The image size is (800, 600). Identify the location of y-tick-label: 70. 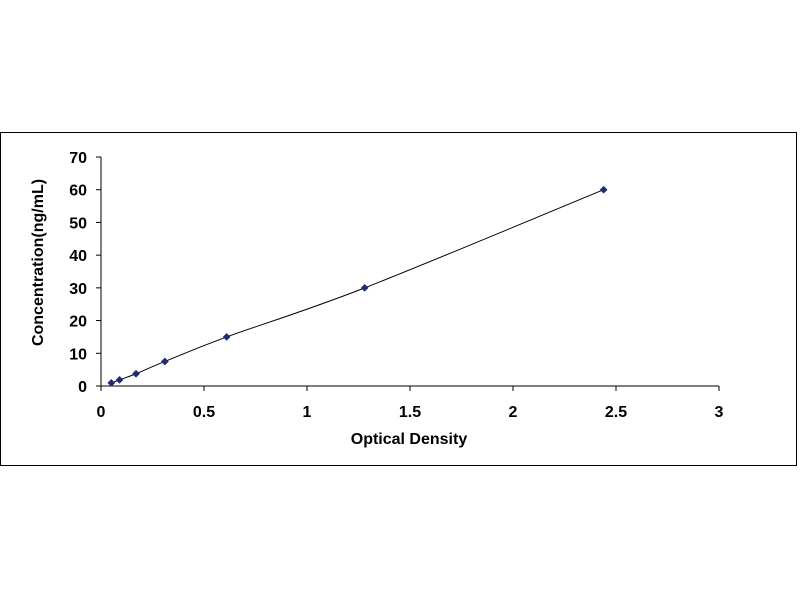
(78, 158).